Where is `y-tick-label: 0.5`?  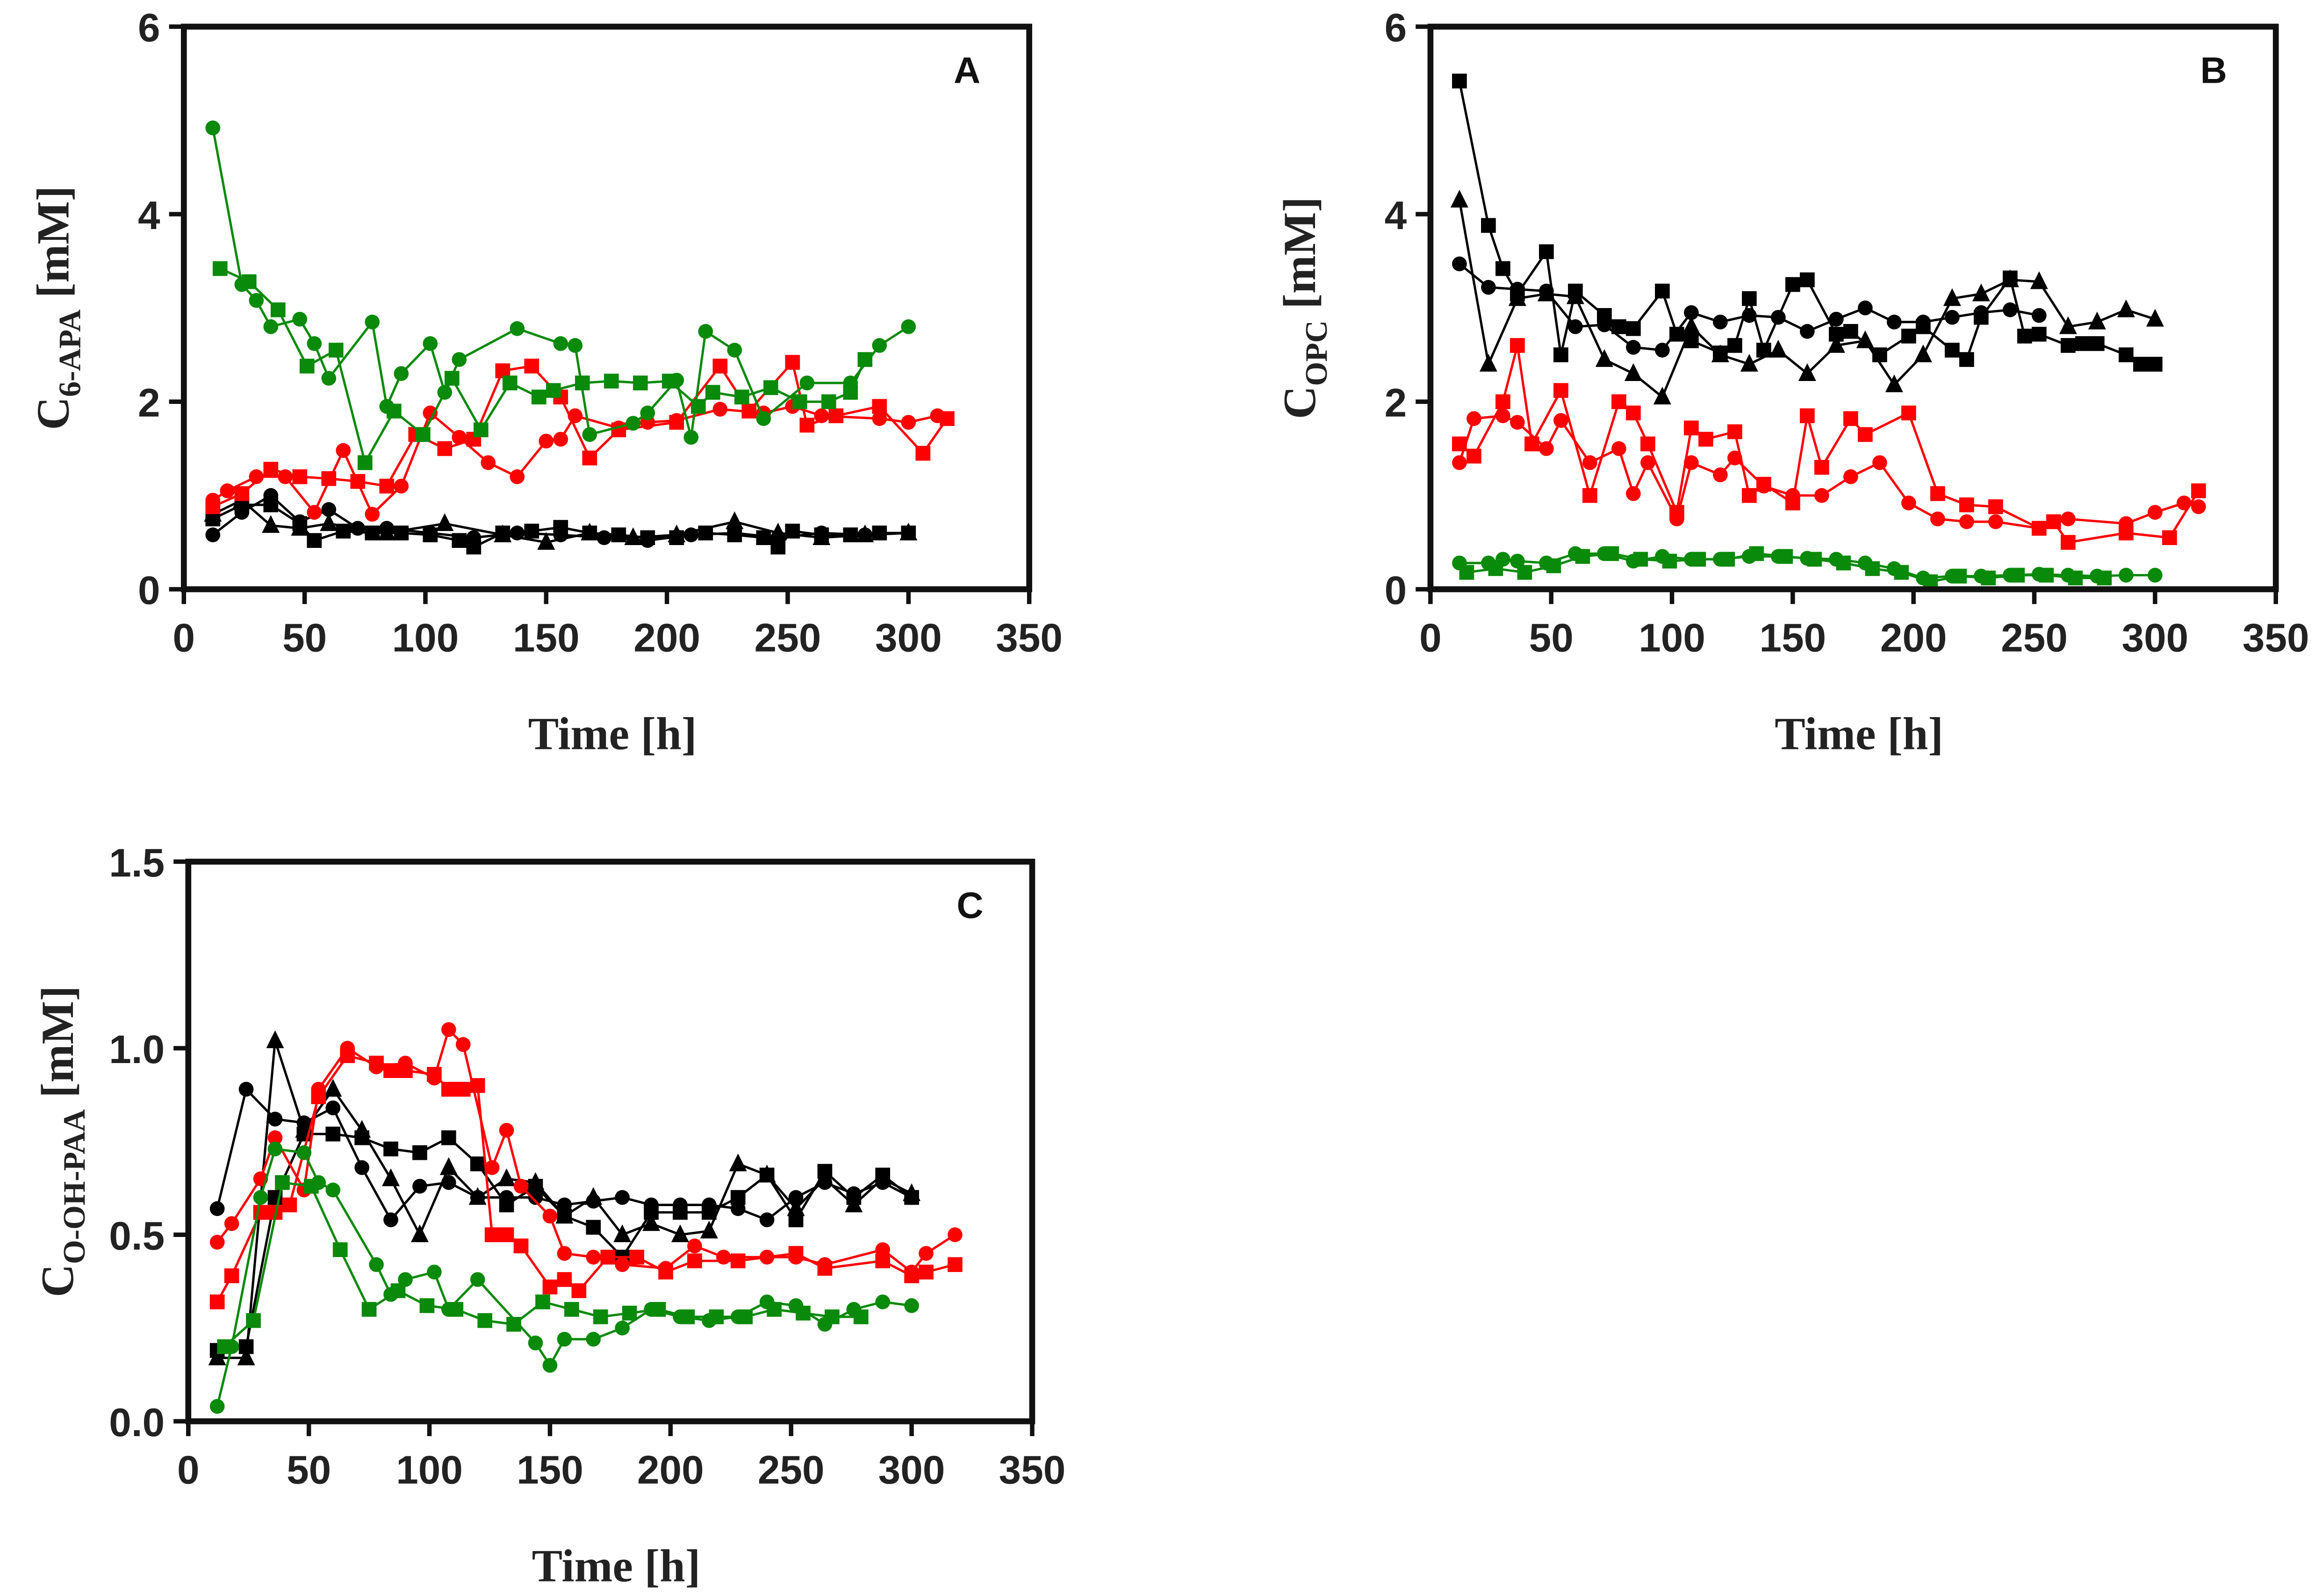
y-tick-label: 0.5 is located at coordinates (137, 1236).